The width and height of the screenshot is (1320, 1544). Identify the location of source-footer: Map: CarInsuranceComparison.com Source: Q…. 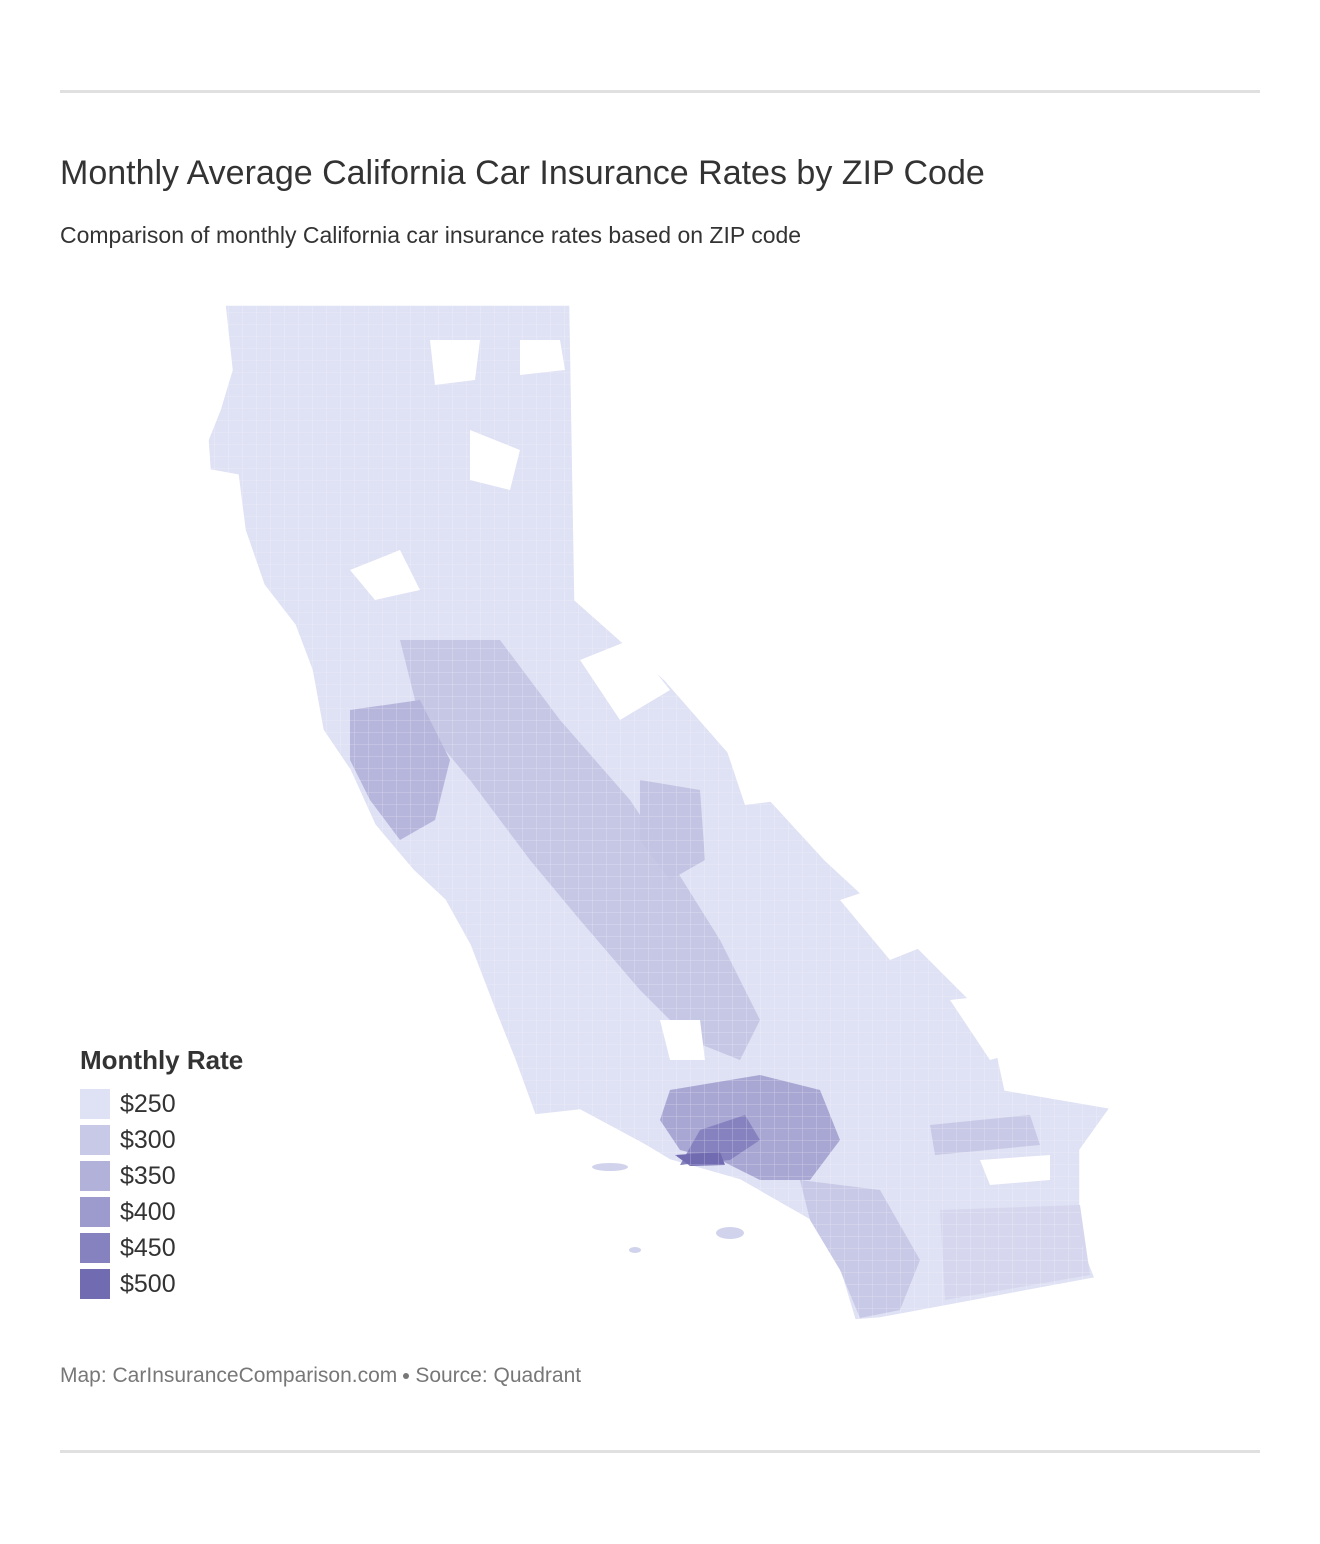
(320, 1376).